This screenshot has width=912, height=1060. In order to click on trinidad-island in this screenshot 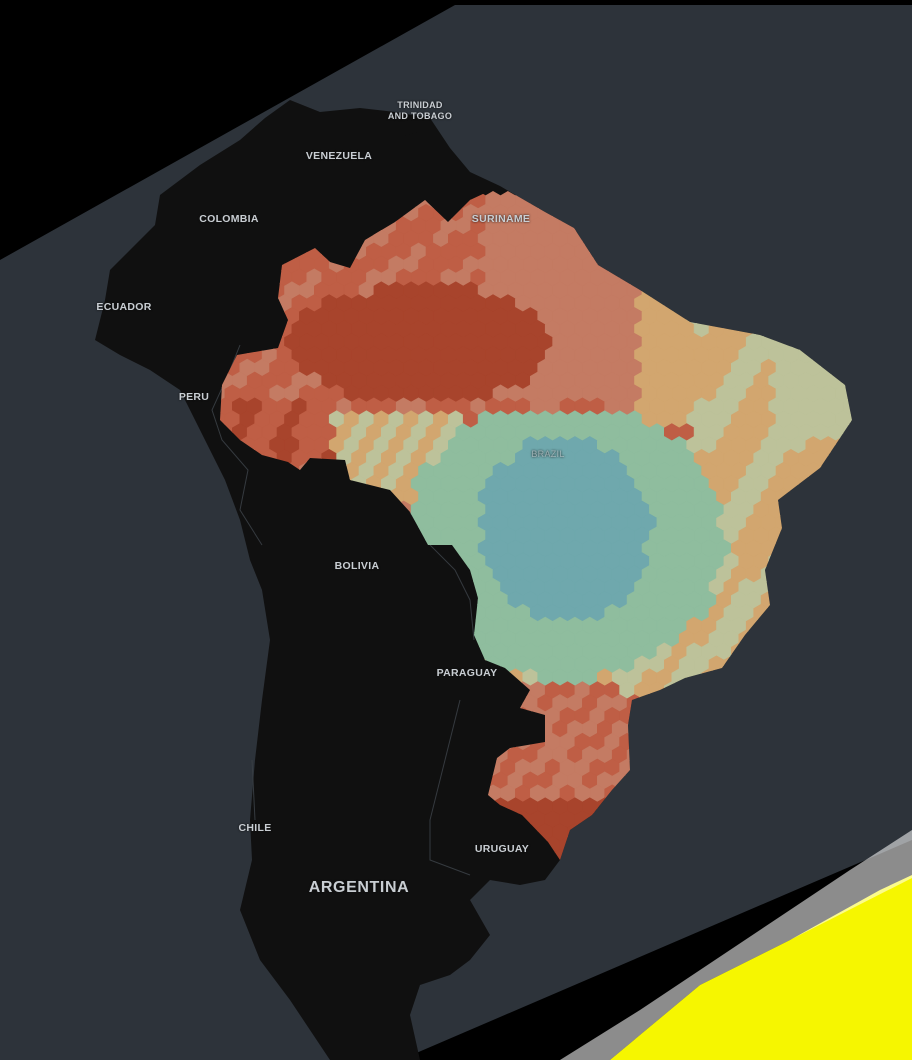, I will do `click(408, 128)`.